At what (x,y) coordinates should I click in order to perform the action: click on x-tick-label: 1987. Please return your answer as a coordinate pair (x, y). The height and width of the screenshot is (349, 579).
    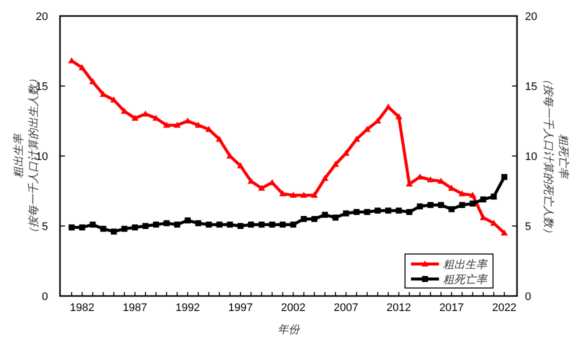
    Looking at the image, I should click on (135, 308).